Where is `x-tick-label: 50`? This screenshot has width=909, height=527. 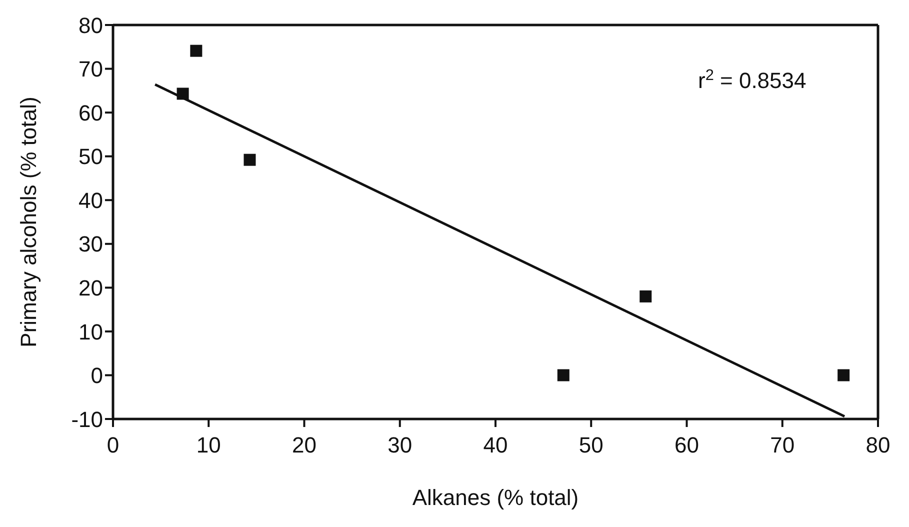 x-tick-label: 50 is located at coordinates (591, 445).